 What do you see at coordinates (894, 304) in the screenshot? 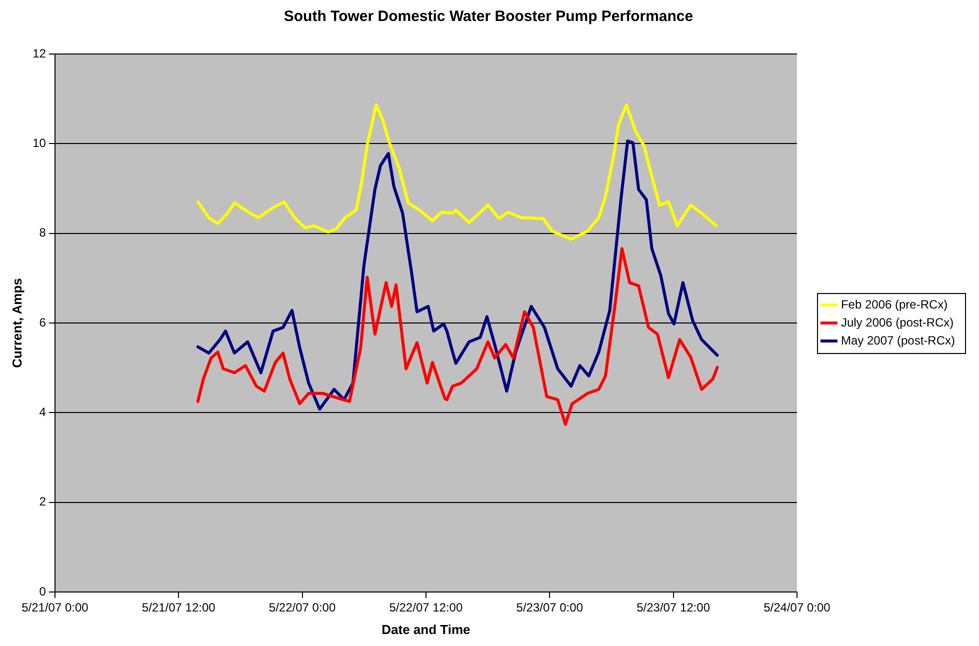
I see `legend-label: Feb 2006 (pre-RCx)` at bounding box center [894, 304].